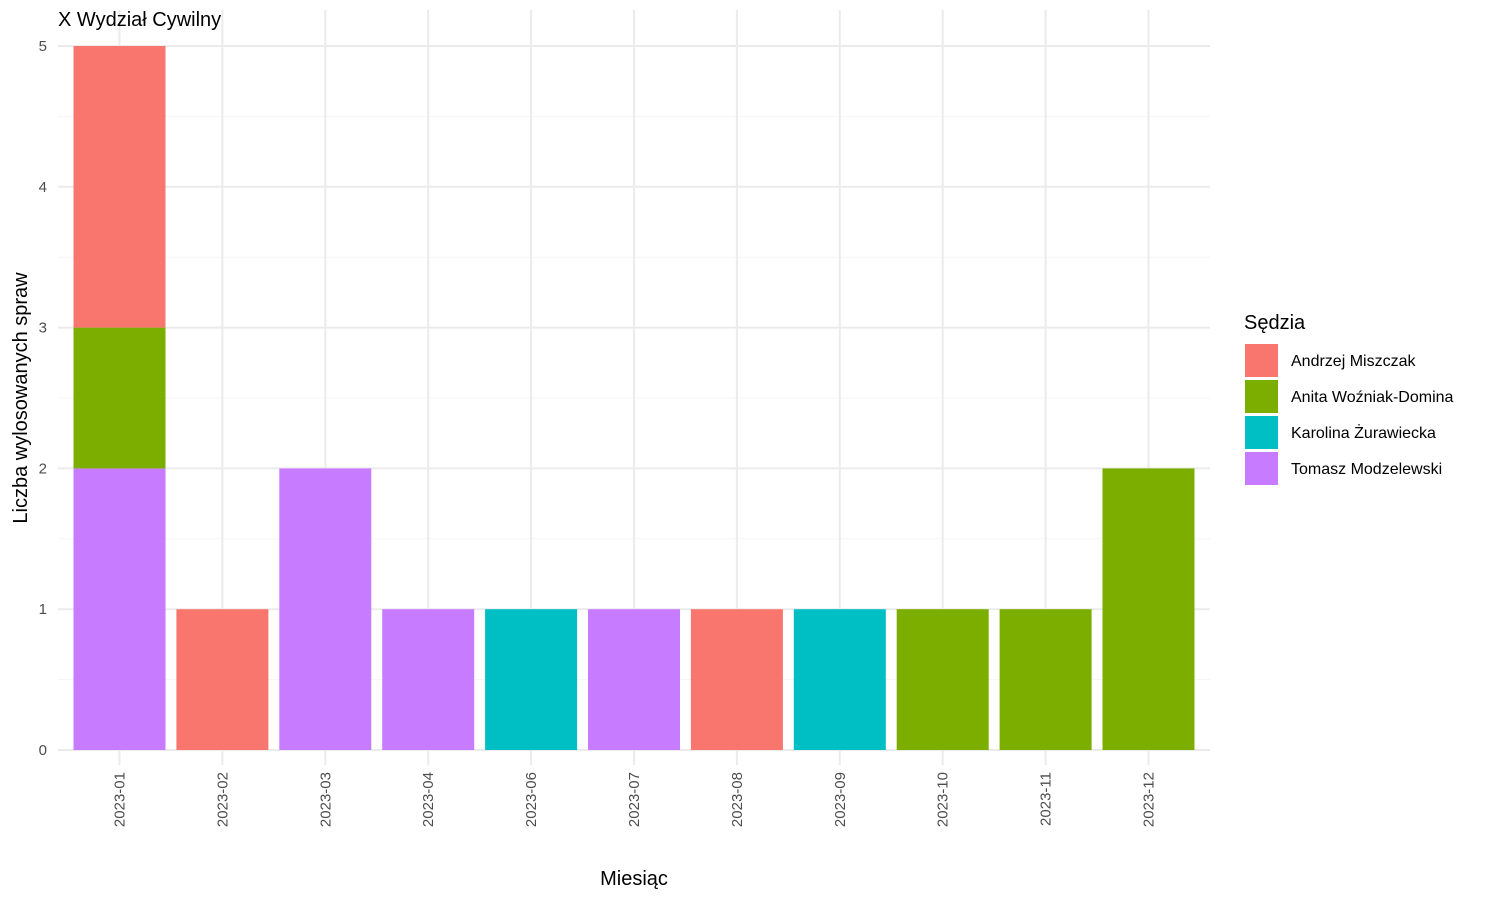  What do you see at coordinates (1363, 432) in the screenshot?
I see `legend-label: Karolina Żurawiecka` at bounding box center [1363, 432].